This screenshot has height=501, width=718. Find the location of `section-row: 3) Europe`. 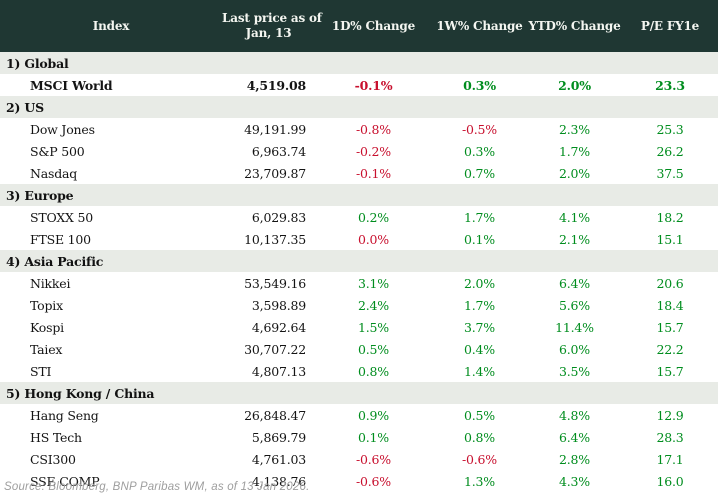

section-row: 3) Europe is located at coordinates (359, 195).